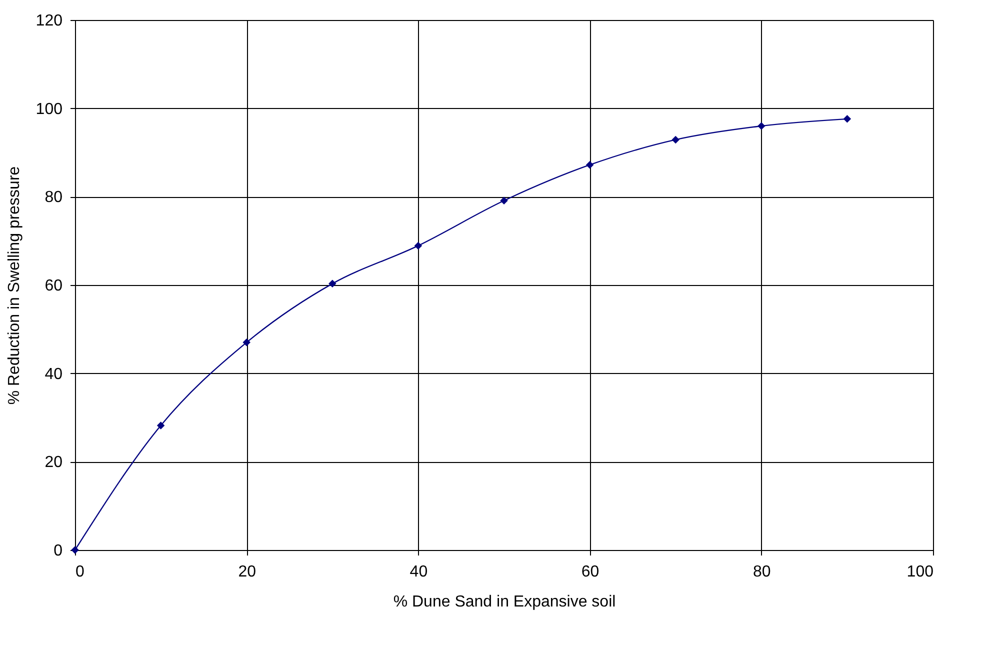  What do you see at coordinates (53, 286) in the screenshot?
I see `y-tick-label: 60` at bounding box center [53, 286].